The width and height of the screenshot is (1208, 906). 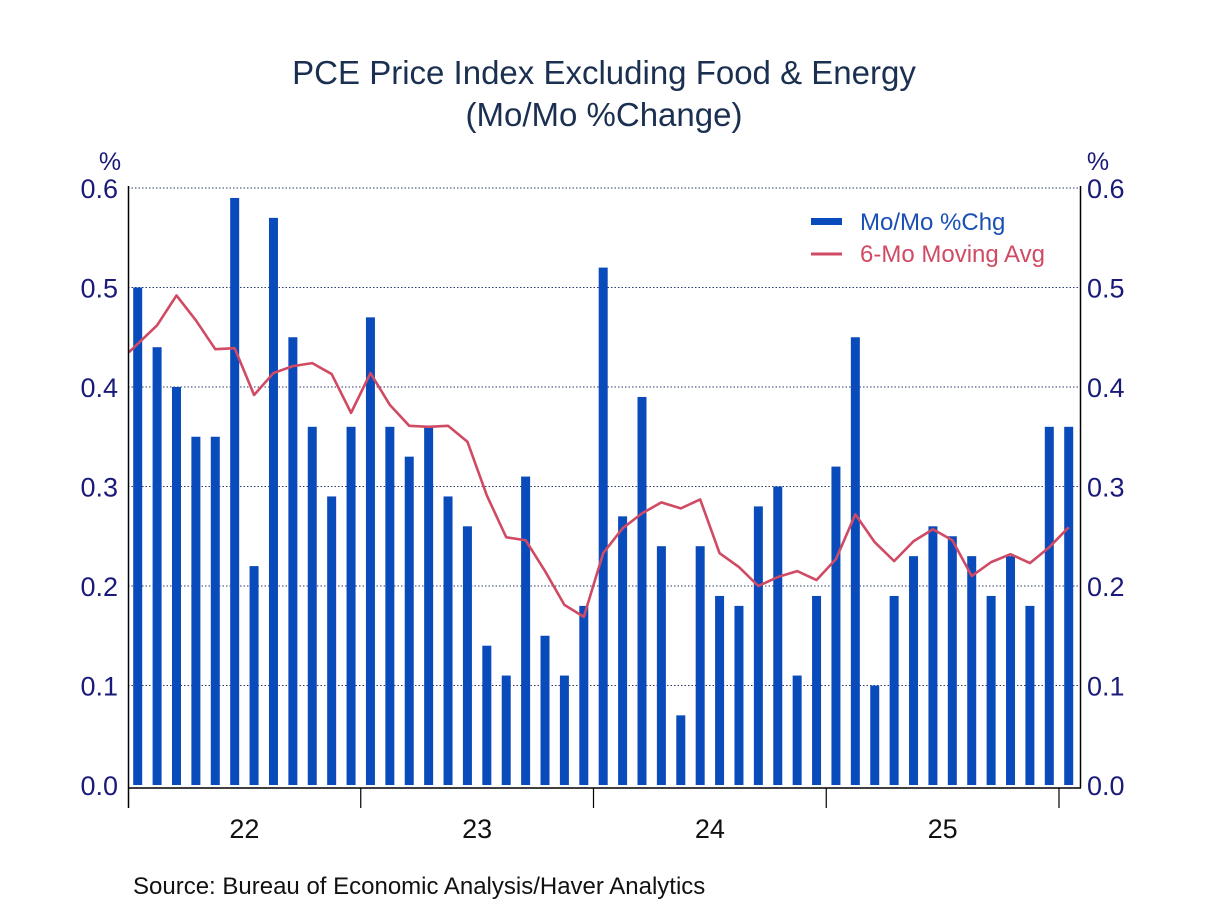 I want to click on y-tick-label-right: 0.5, so click(x=1106, y=289).